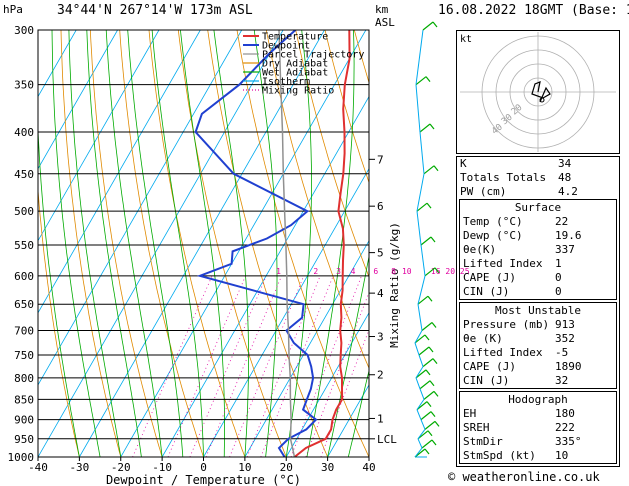 The height and width of the screenshot is (486, 629). Describe the element at coordinates (486, 291) in the screenshot. I see `surface-label: CIN (J)` at that location.